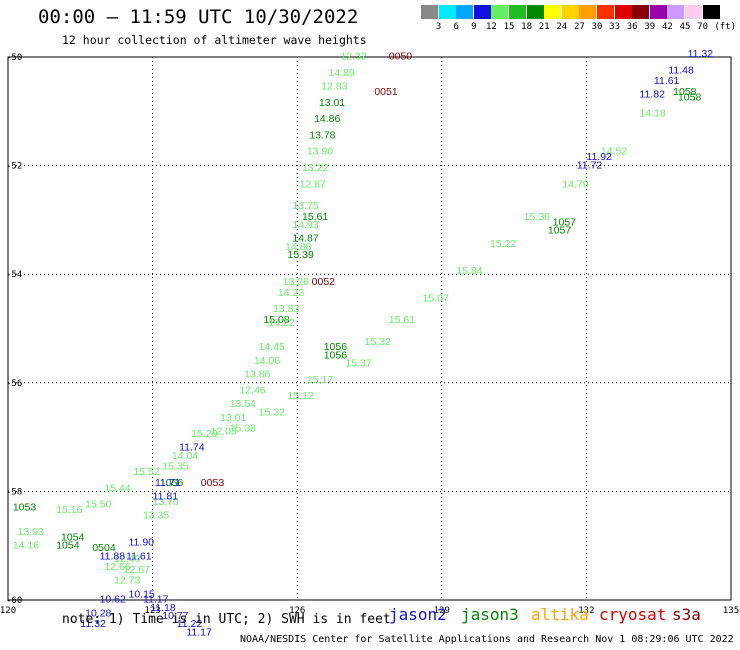  Describe the element at coordinates (298, 247) in the screenshot. I see `data-label: 14.88` at that location.